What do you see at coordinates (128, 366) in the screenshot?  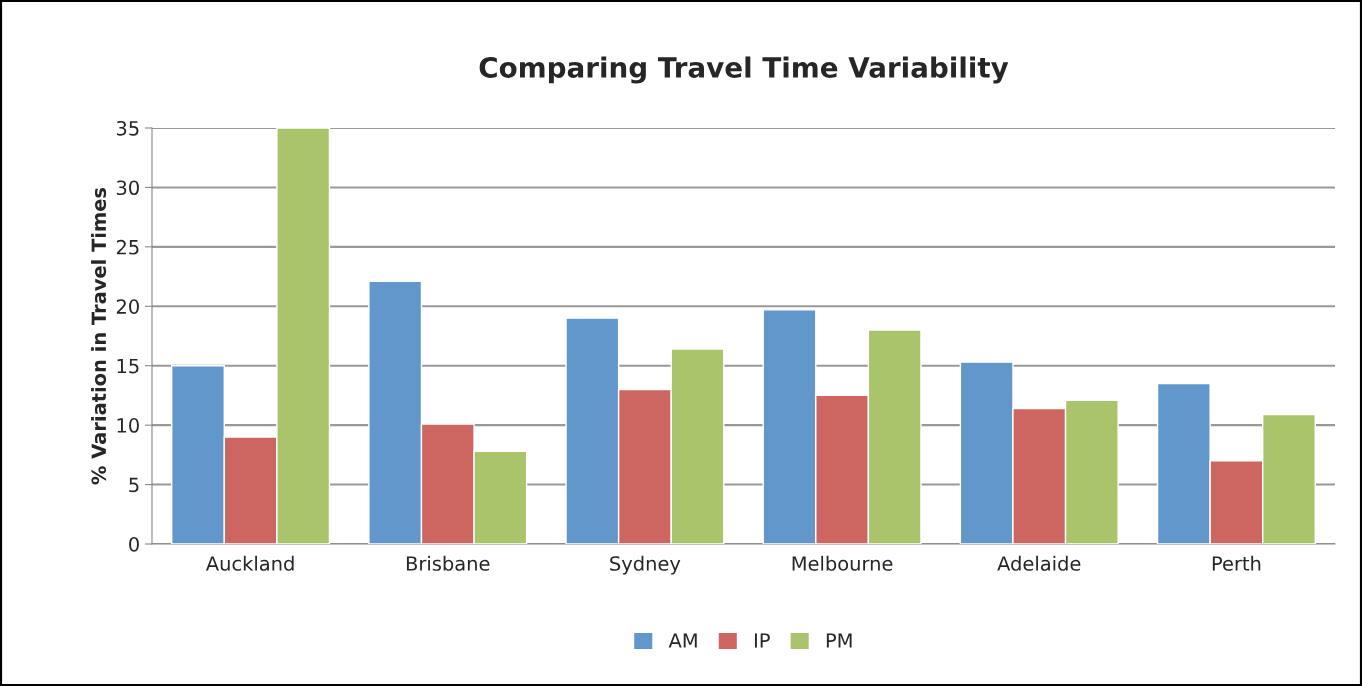 I see `y-tick-label: 15` at bounding box center [128, 366].